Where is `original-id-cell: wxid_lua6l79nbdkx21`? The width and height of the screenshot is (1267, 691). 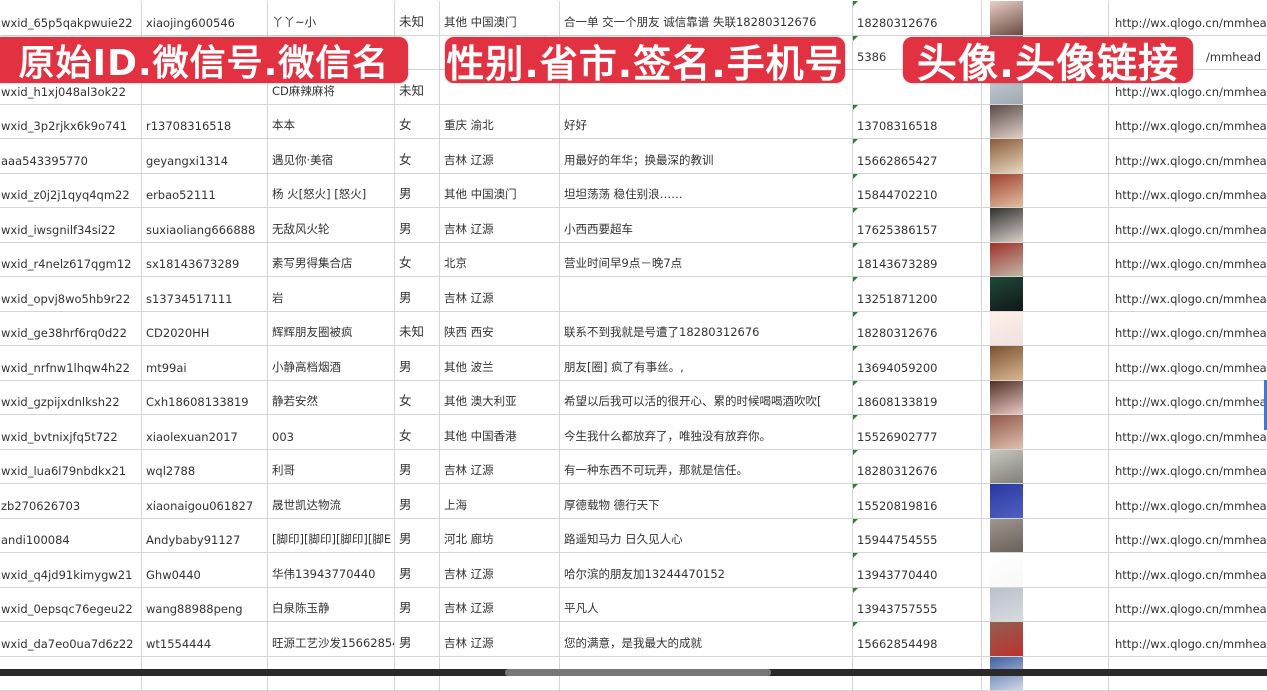
original-id-cell: wxid_lua6l79nbdkx21 is located at coordinates (71, 467).